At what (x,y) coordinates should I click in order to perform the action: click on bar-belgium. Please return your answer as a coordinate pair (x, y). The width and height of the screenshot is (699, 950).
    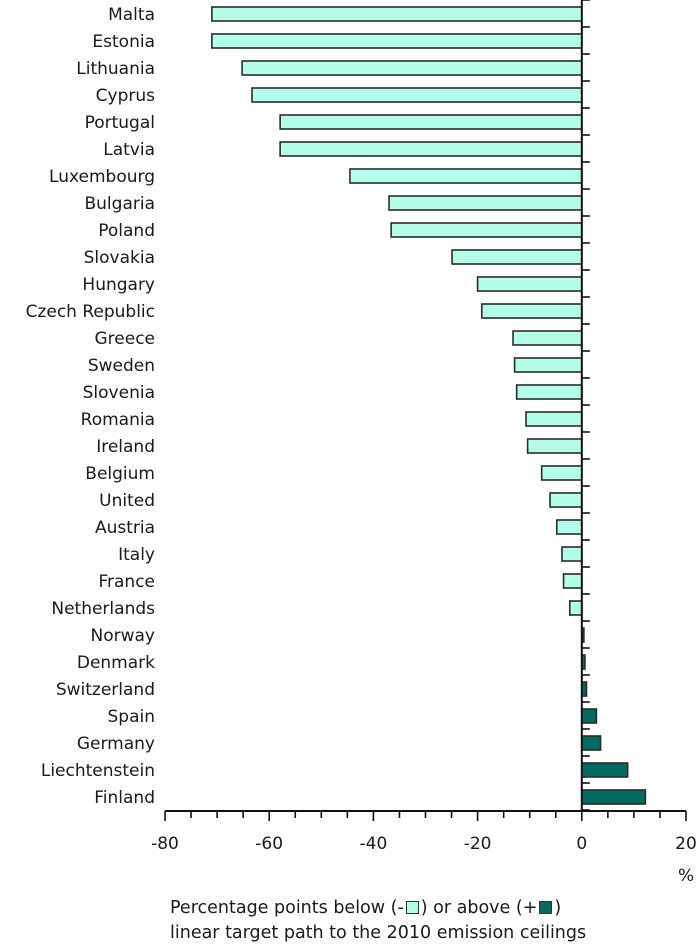
    Looking at the image, I should click on (561, 473).